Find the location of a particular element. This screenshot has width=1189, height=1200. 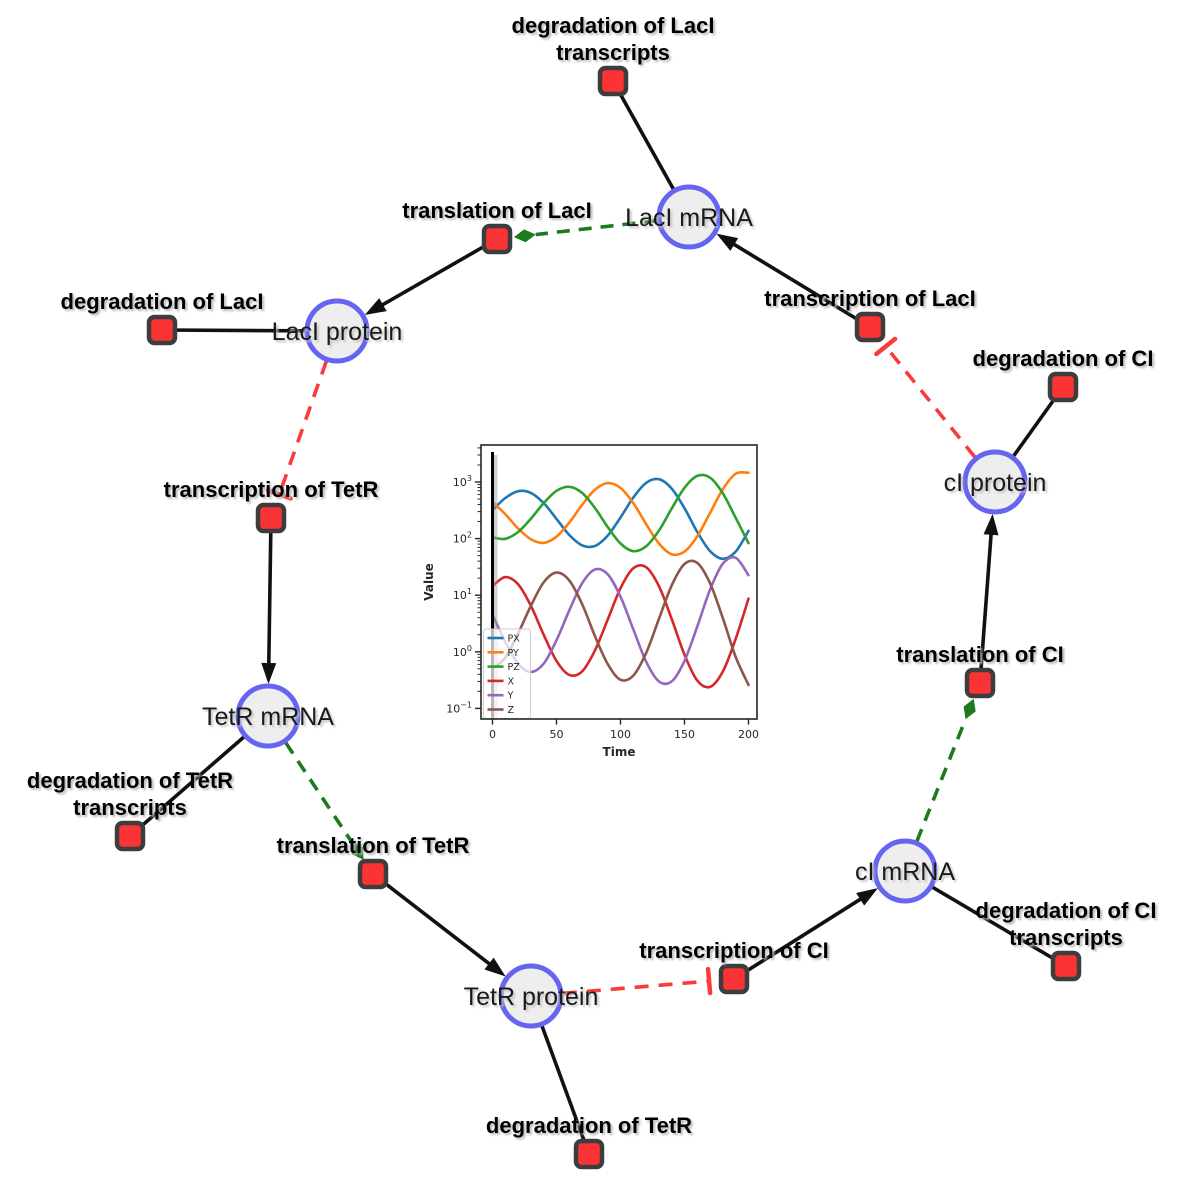

reaction-node-transcription_tetr is located at coordinates (271, 518).